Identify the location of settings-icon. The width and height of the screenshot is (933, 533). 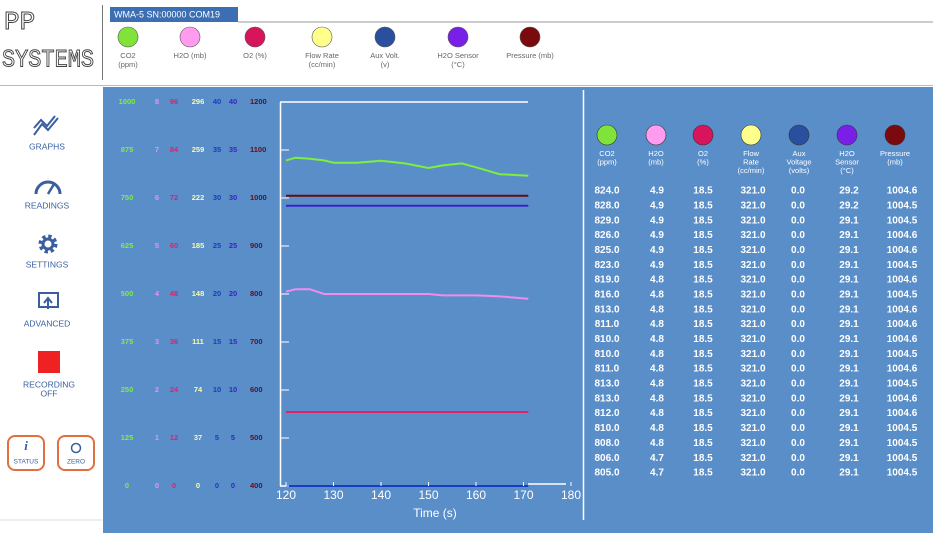
(48, 244).